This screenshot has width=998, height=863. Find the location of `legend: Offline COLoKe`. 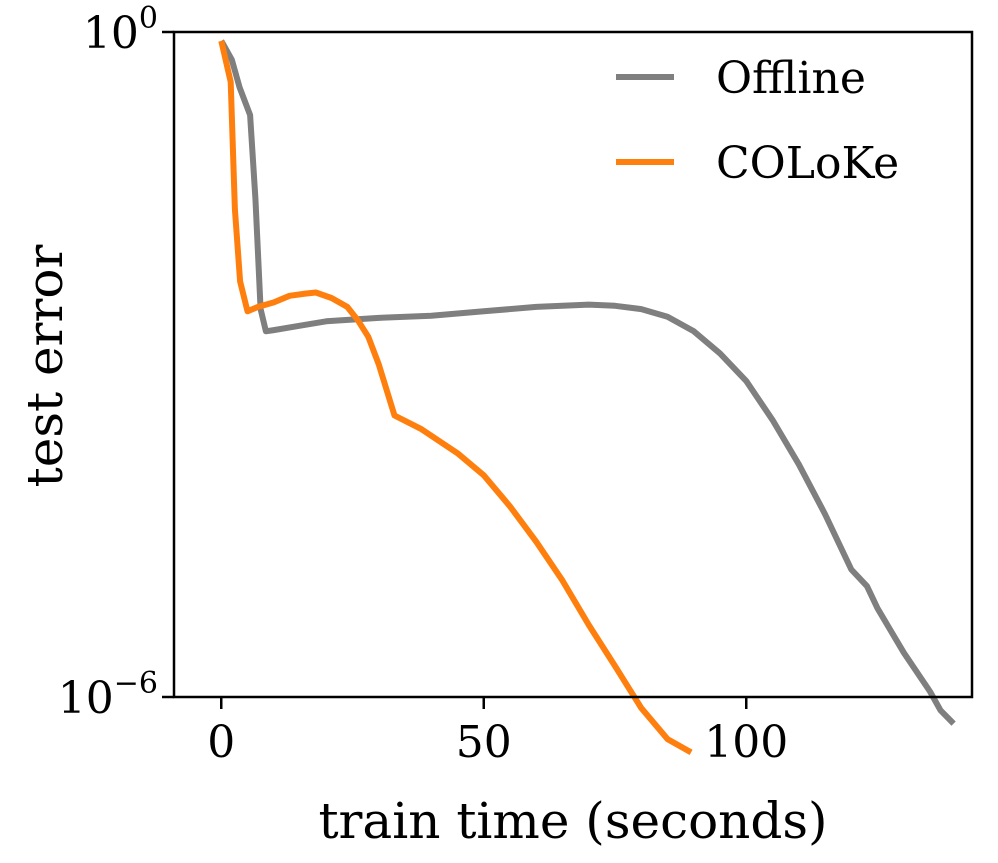

legend: Offline COLoKe is located at coordinates (757, 121).